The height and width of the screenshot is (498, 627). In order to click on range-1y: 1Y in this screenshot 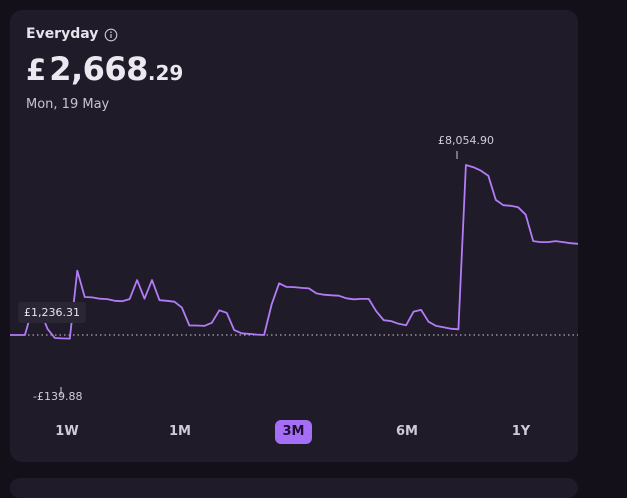, I will do `click(521, 431)`.